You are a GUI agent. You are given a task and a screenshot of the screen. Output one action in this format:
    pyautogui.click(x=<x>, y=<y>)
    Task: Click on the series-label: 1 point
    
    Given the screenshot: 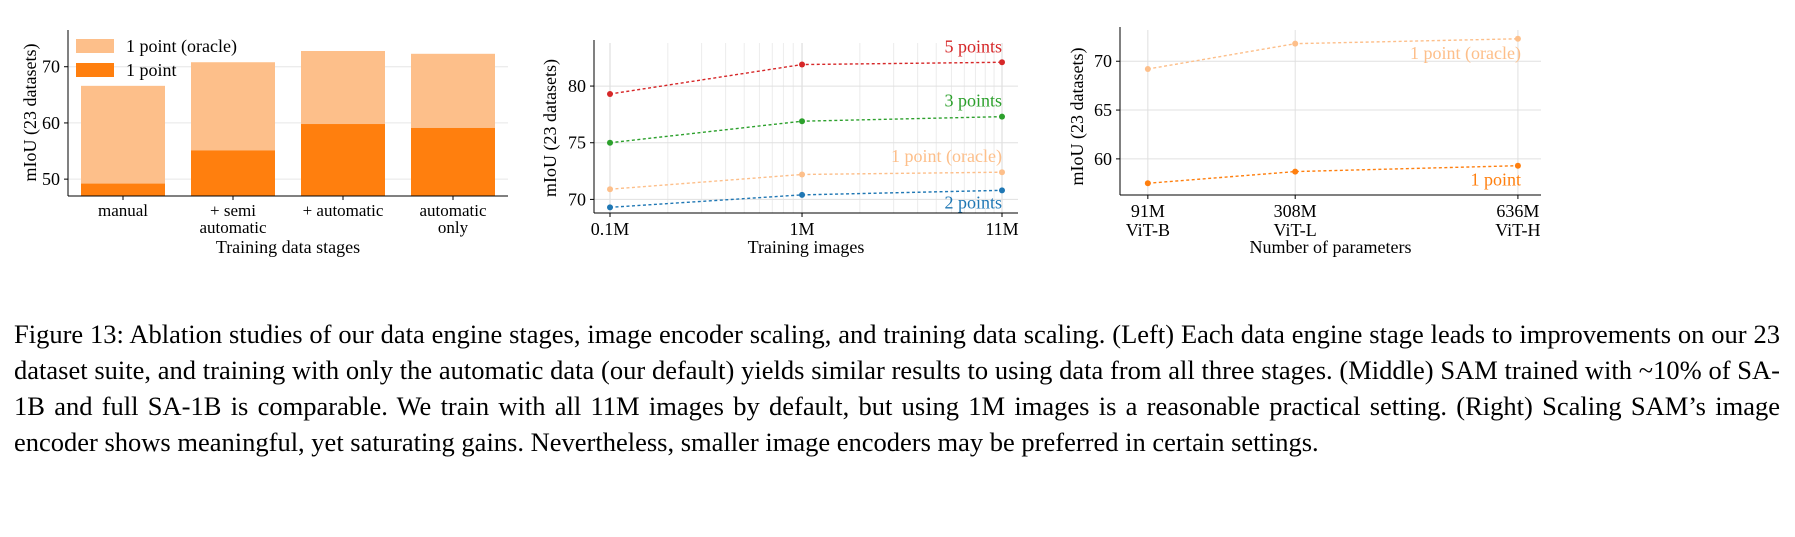 What is the action you would take?
    pyautogui.click(x=1495, y=180)
    